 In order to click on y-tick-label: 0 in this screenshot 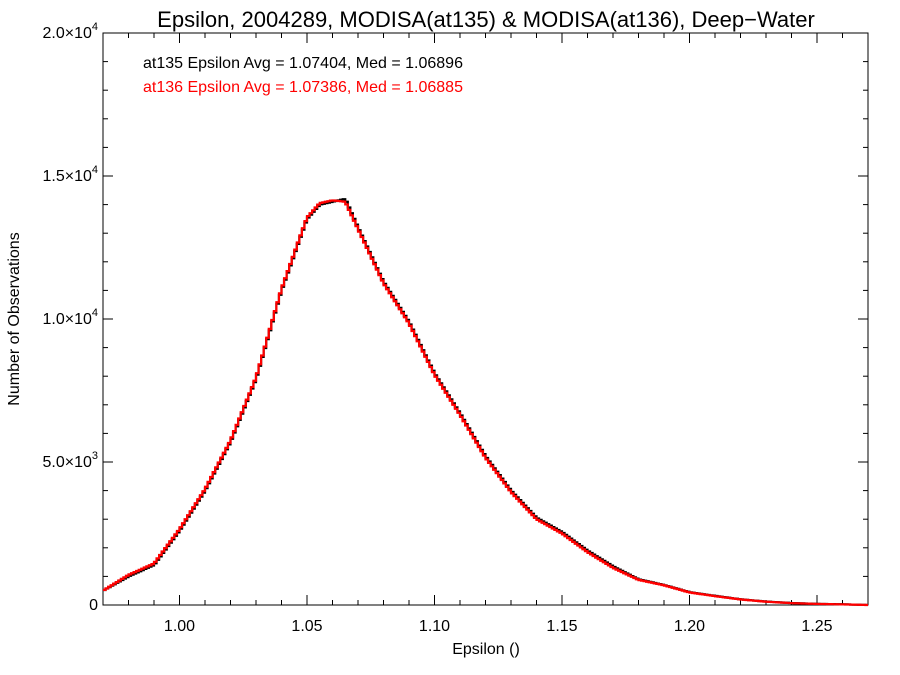, I will do `click(93, 605)`.